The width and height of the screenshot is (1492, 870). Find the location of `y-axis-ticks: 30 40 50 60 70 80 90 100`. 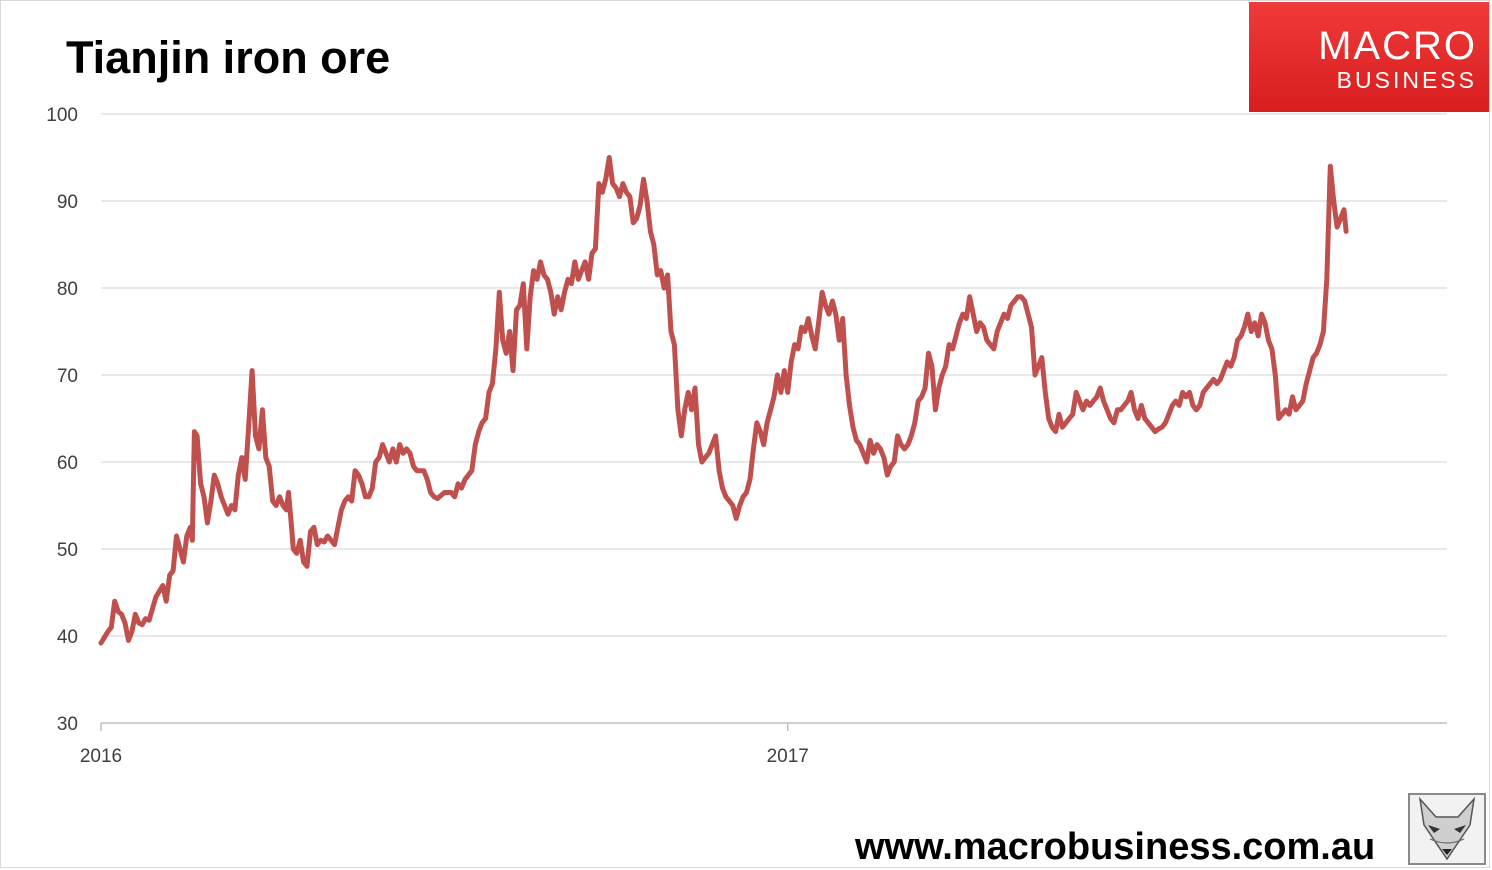

y-axis-ticks: 30 40 50 60 70 80 90 100 is located at coordinates (62, 420).